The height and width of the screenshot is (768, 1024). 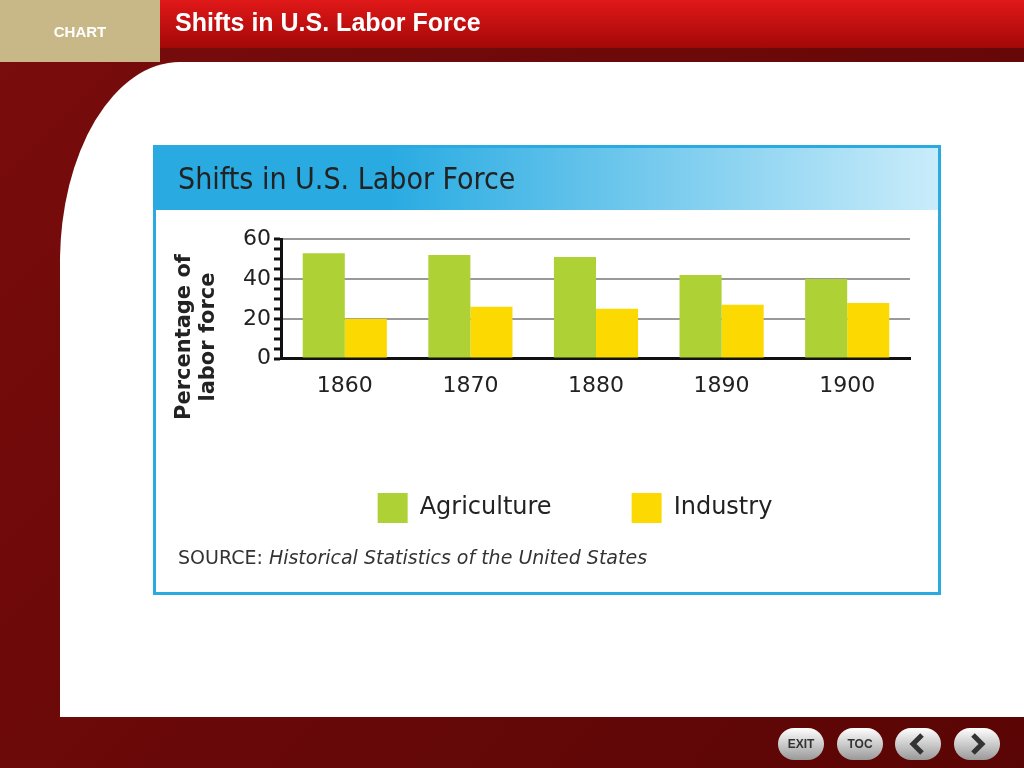 What do you see at coordinates (860, 744) in the screenshot?
I see `text: TOC` at bounding box center [860, 744].